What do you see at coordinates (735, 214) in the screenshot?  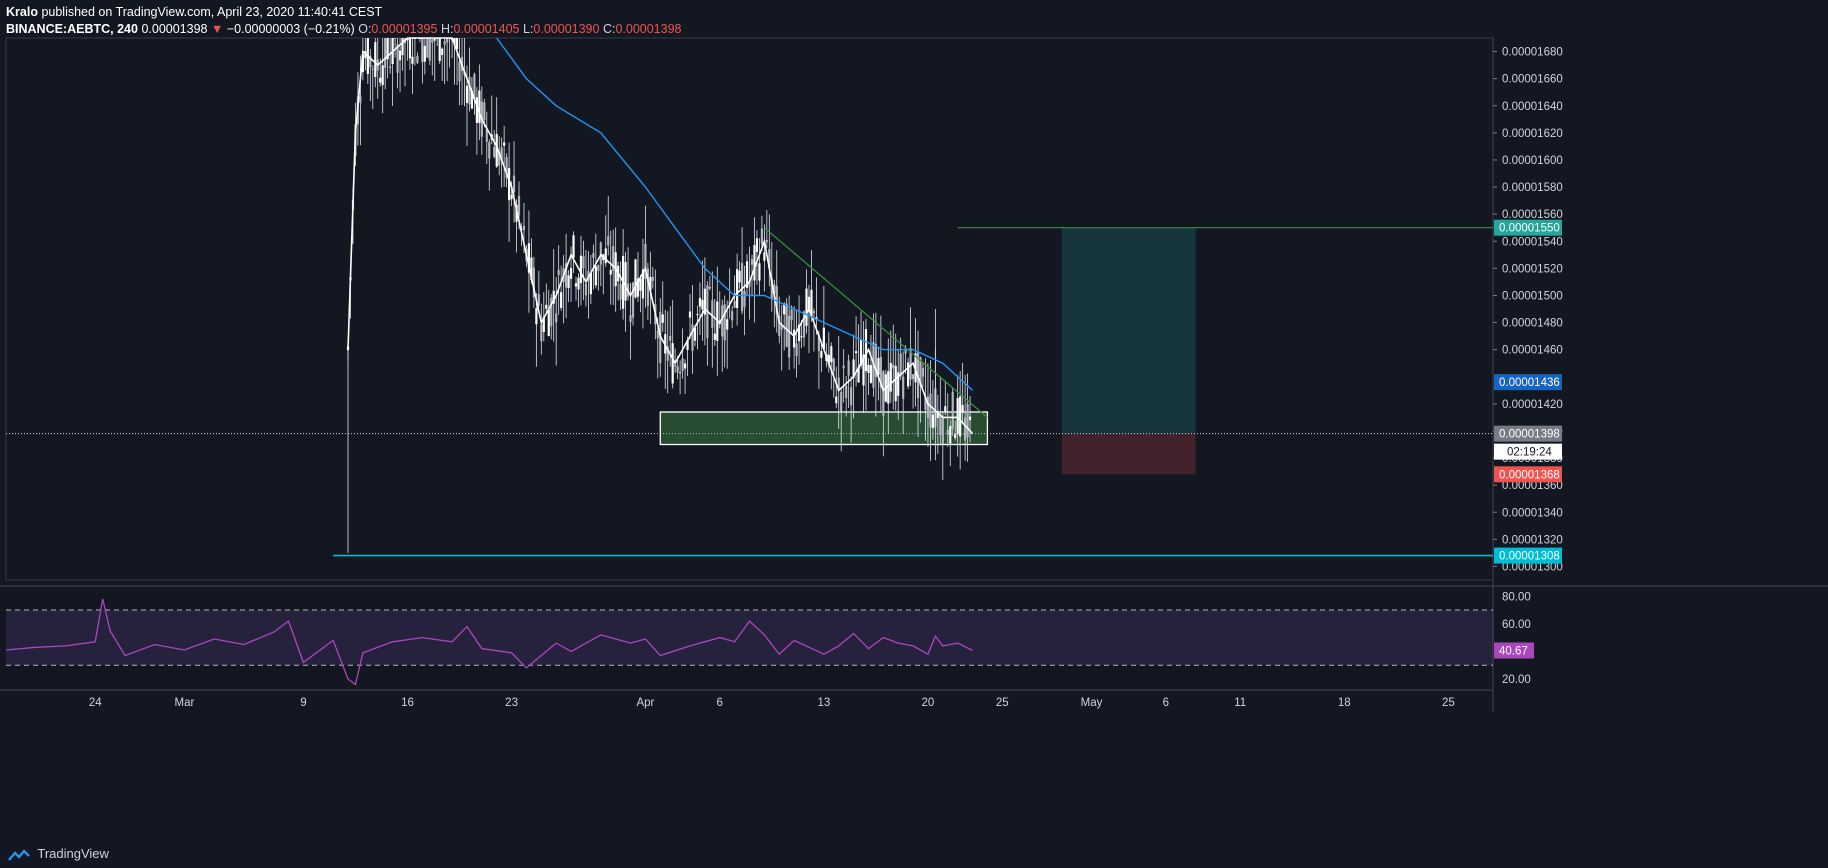 I see `slow-ma-line` at bounding box center [735, 214].